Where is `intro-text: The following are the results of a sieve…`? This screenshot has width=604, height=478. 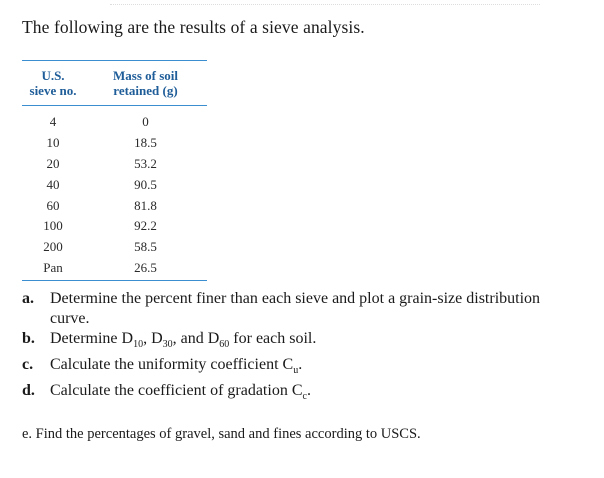 intro-text: The following are the results of a sieve… is located at coordinates (193, 27).